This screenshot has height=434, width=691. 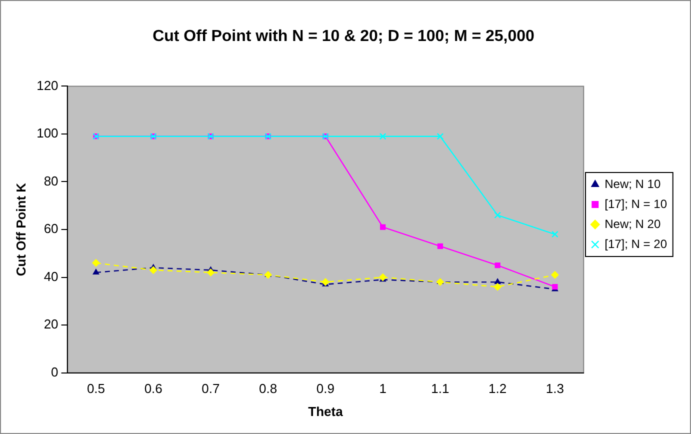 I want to click on y-tick-label: 0, so click(x=54, y=372).